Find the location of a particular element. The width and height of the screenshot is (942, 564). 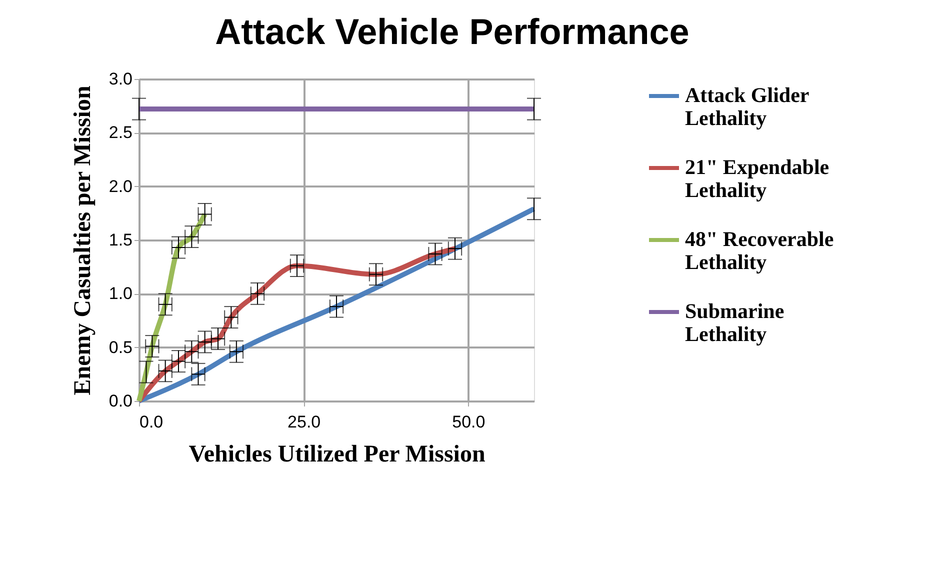

x-axis-title: Vehicles Utilized Per Mission is located at coordinates (337, 455).